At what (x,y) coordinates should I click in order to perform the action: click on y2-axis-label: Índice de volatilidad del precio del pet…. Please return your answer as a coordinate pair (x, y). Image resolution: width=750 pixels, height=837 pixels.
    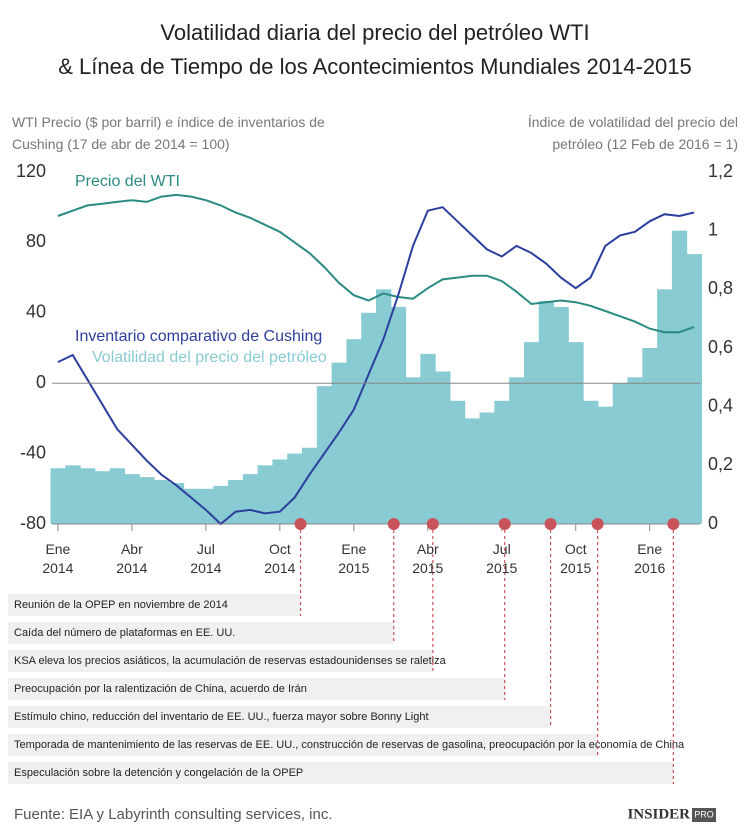
    Looking at the image, I should click on (632, 133).